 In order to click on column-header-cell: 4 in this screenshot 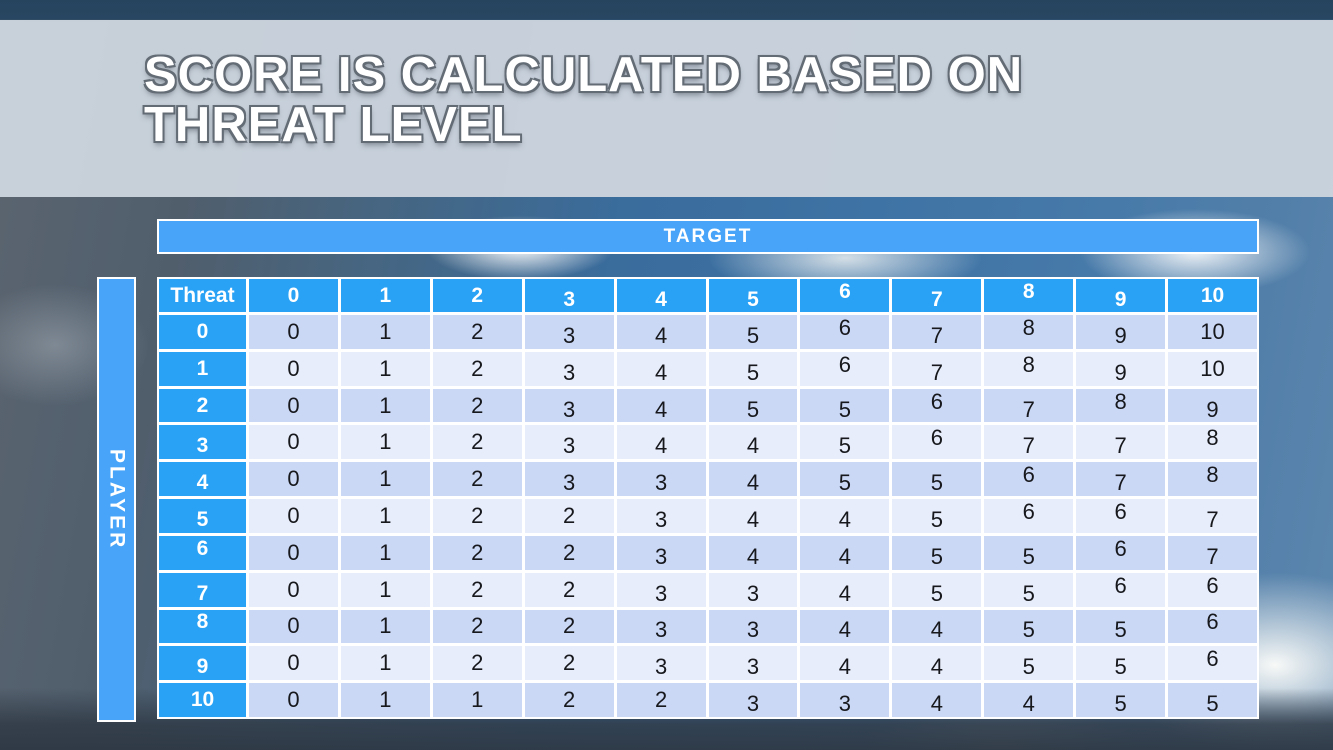, I will do `click(661, 295)`.